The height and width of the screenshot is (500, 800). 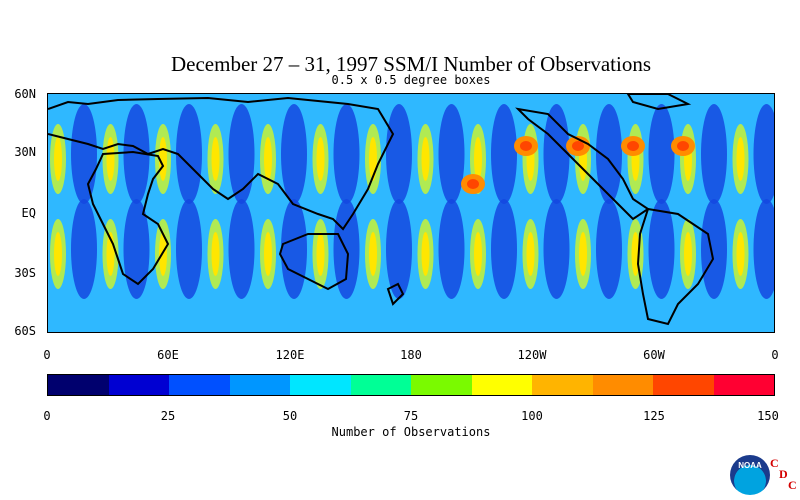 I want to click on lon-label-120w: 120W, so click(x=532, y=355).